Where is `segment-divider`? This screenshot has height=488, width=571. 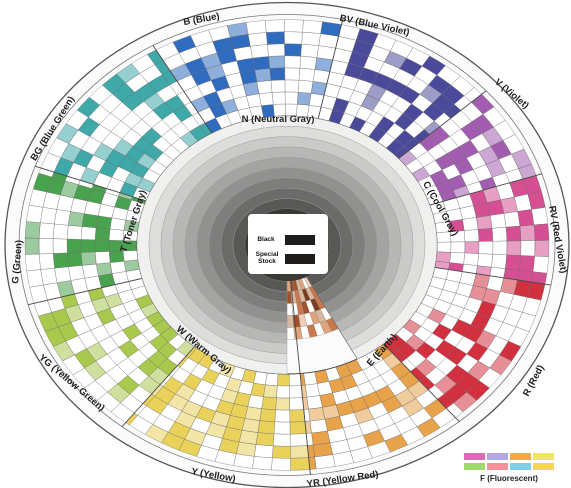
segment-divider is located at coordinates (300, 377).